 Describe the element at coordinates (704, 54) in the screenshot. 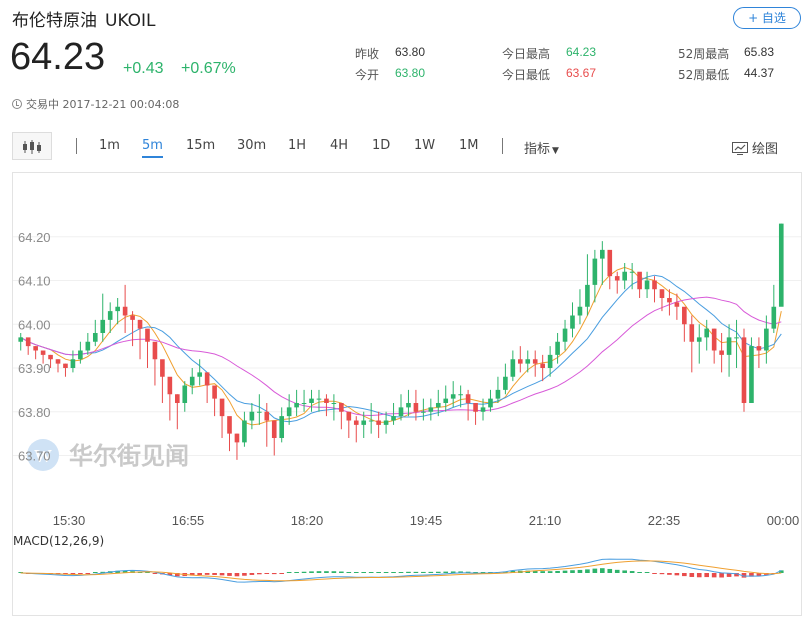

I see `stat-label-52w-high: 52周最高` at that location.